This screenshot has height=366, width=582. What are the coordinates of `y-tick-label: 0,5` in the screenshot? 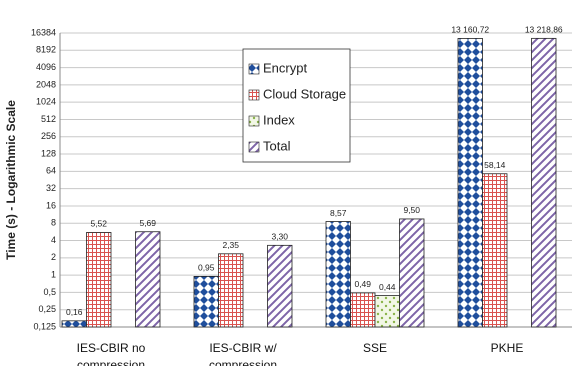 It's located at (49, 292).